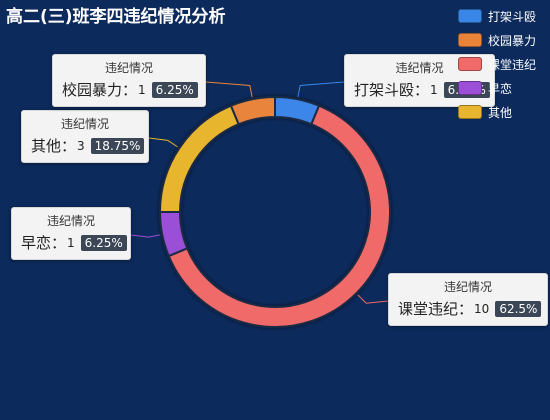  What do you see at coordinates (36, 243) in the screenshot?
I see `slice-label-name: 早恋` at bounding box center [36, 243].